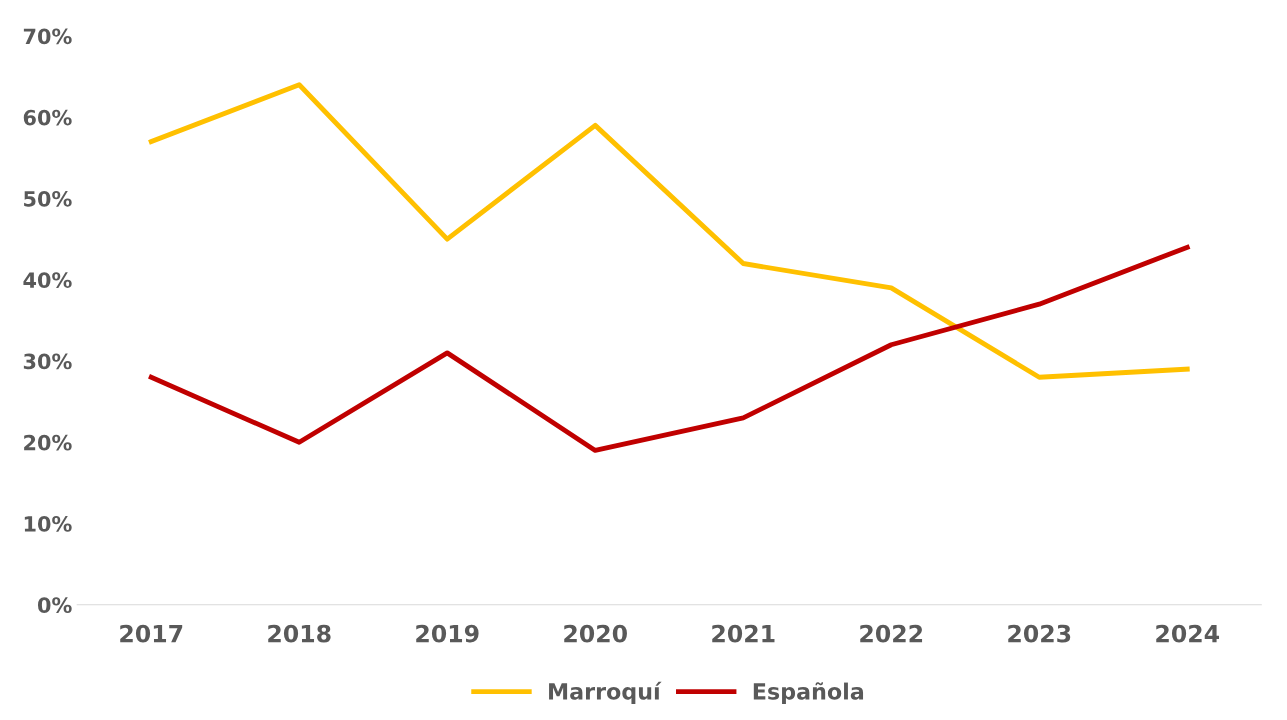  What do you see at coordinates (447, 633) in the screenshot?
I see `x-tick-label: 2019` at bounding box center [447, 633].